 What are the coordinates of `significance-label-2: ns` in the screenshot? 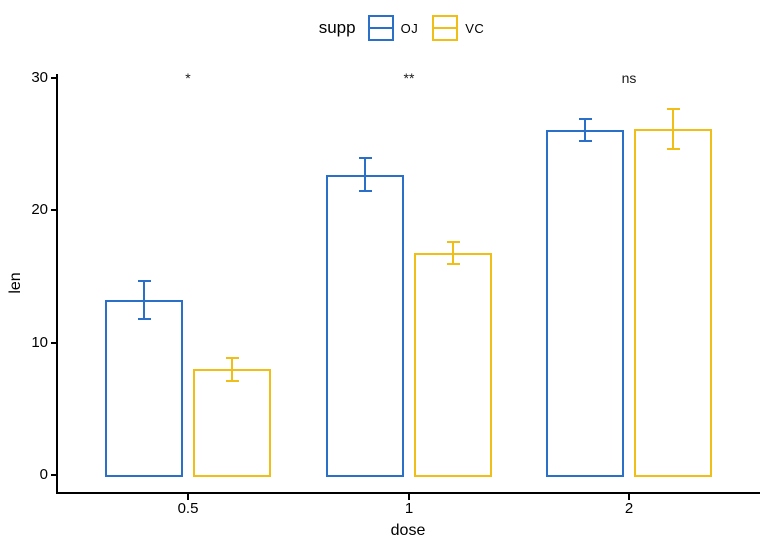 It's located at (629, 78).